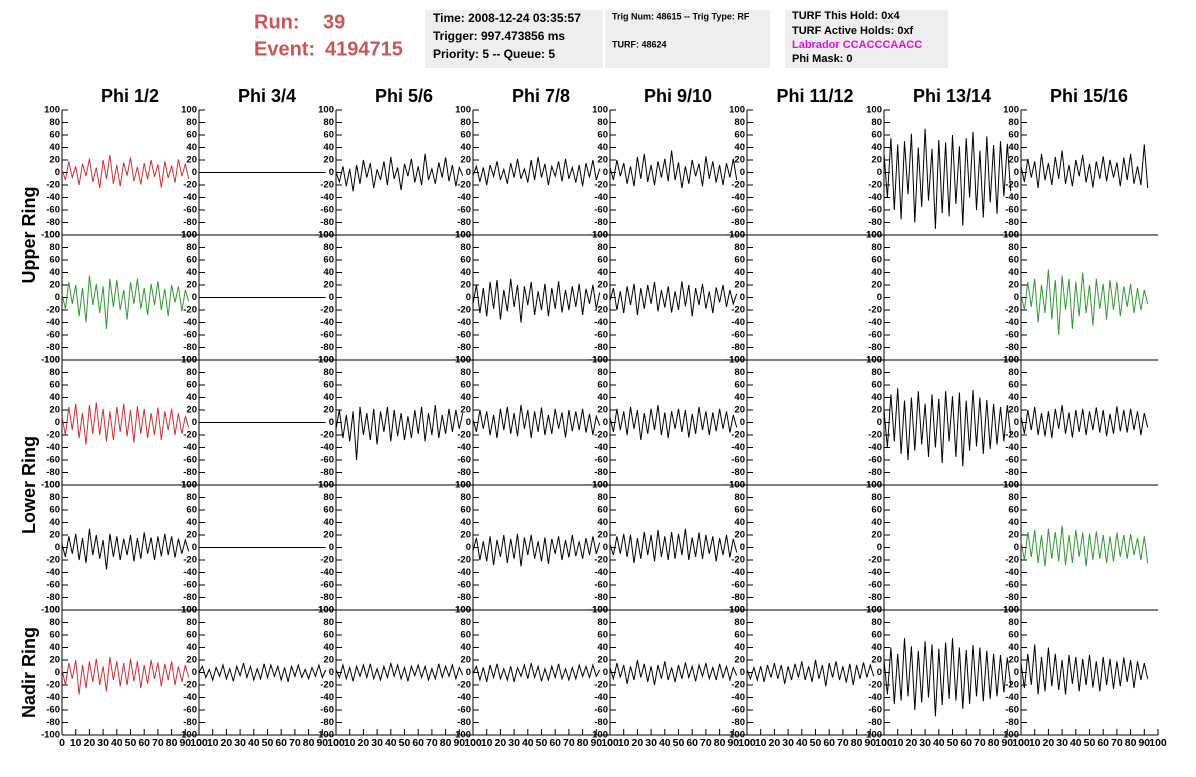 The width and height of the screenshot is (1196, 777). Describe the element at coordinates (494, 54) in the screenshot. I see `priority-text: Priority: 5 -- Queue: 5` at that location.